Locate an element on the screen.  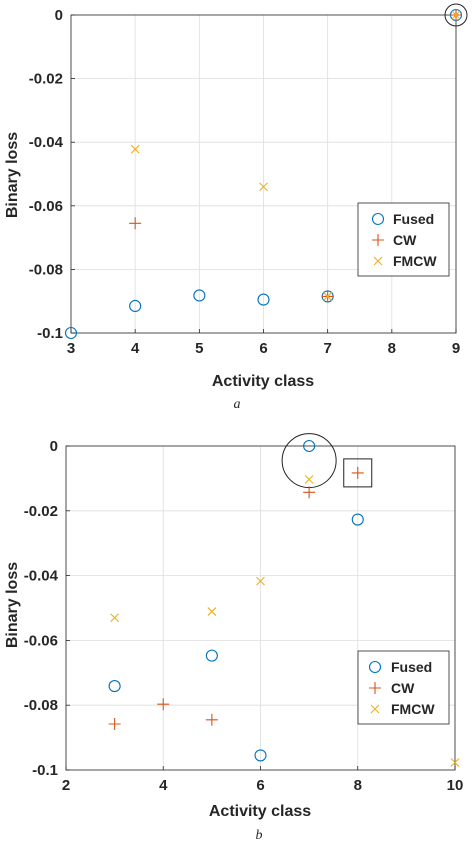
legend-a: Fused CW FMCW is located at coordinates (403, 239).